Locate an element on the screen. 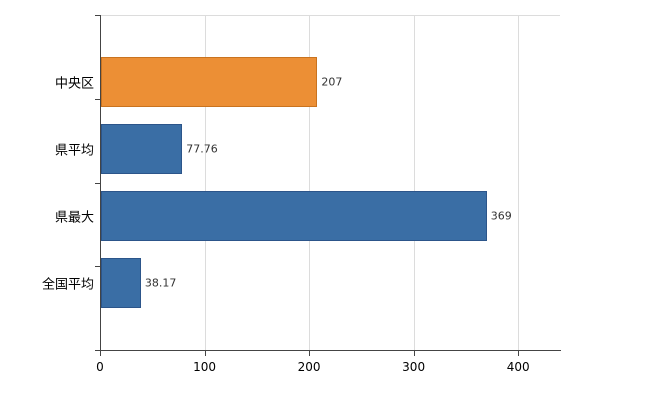 This screenshot has height=400, width=650. plot-top-border is located at coordinates (330, 15).